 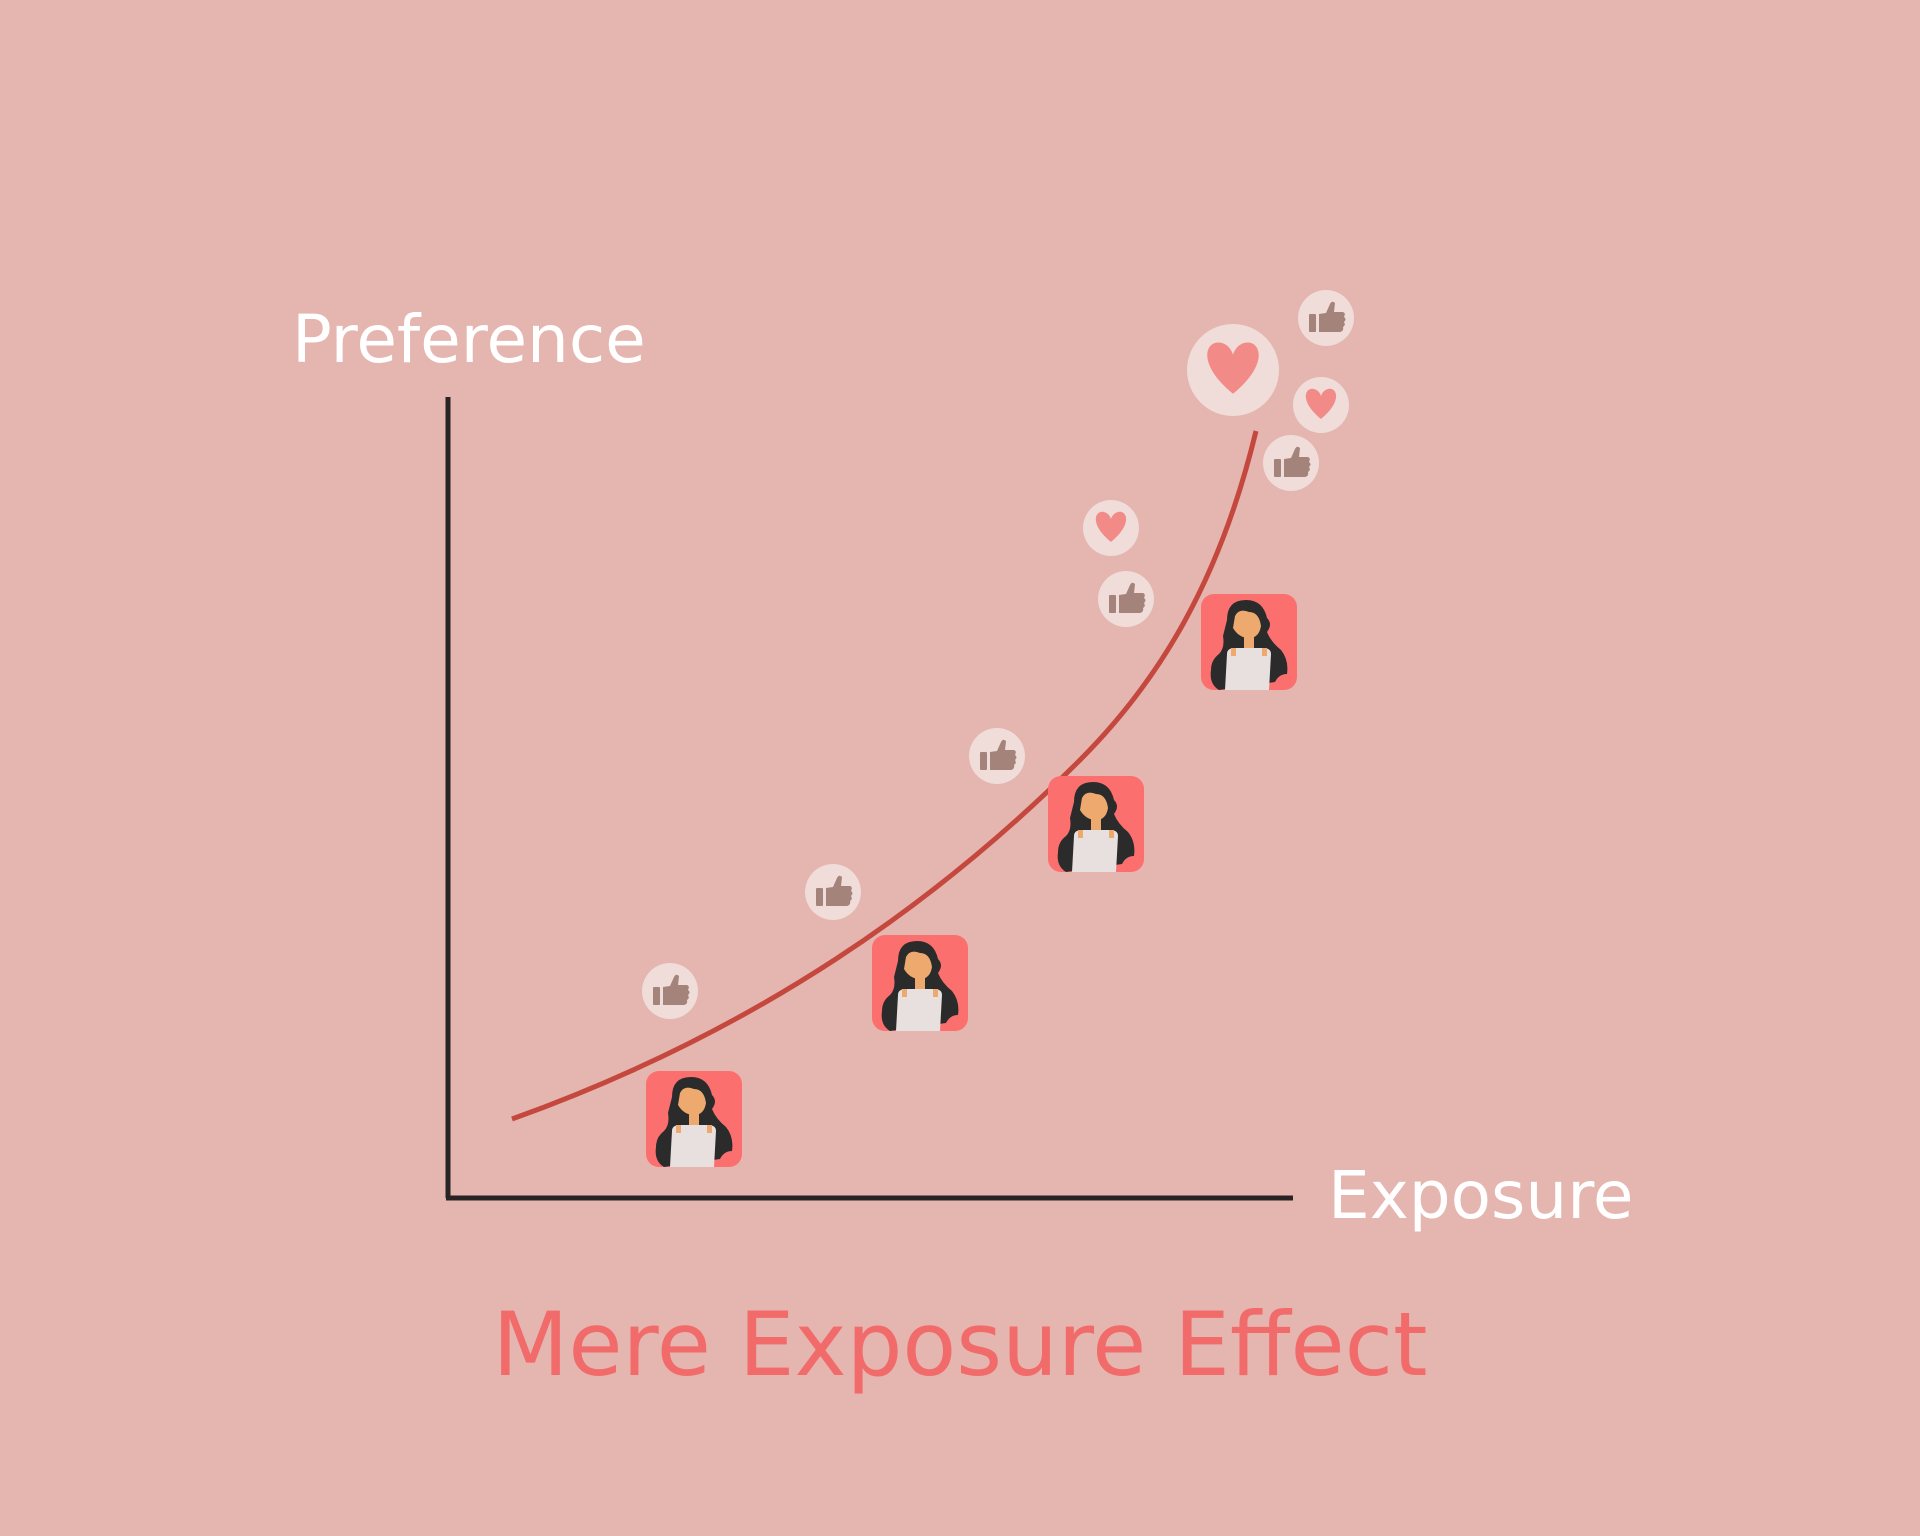 What do you see at coordinates (469, 339) in the screenshot?
I see `y-axis-label: Preference` at bounding box center [469, 339].